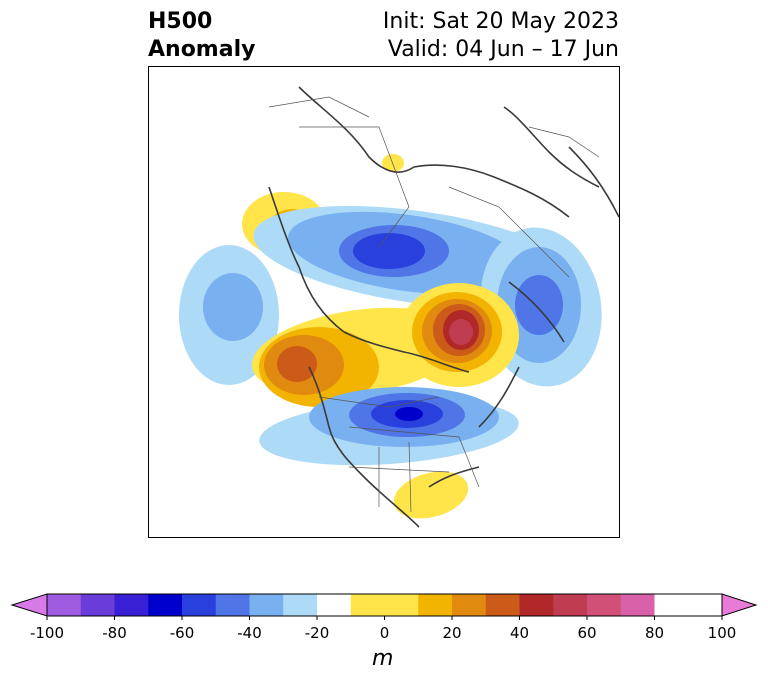 The image size is (768, 684). What do you see at coordinates (654, 633) in the screenshot?
I see `colorbar-tick-label: 80` at bounding box center [654, 633].